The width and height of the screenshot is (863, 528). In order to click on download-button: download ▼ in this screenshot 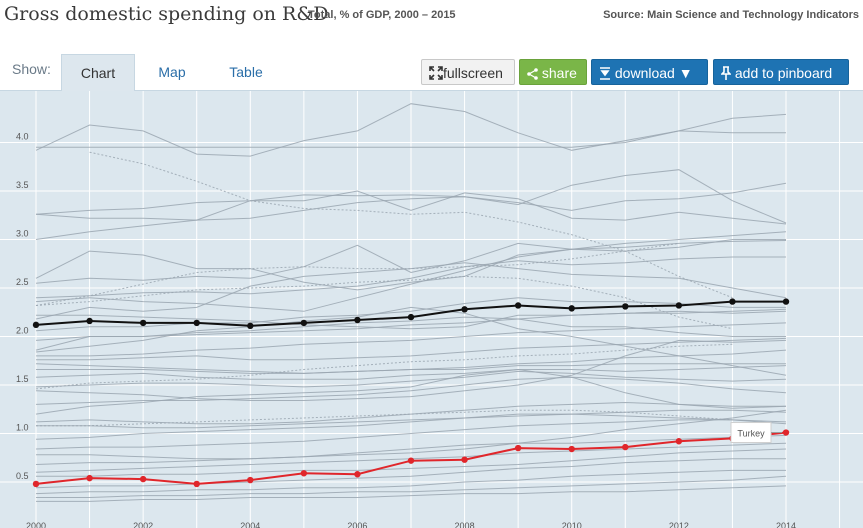, I will do `click(649, 72)`.